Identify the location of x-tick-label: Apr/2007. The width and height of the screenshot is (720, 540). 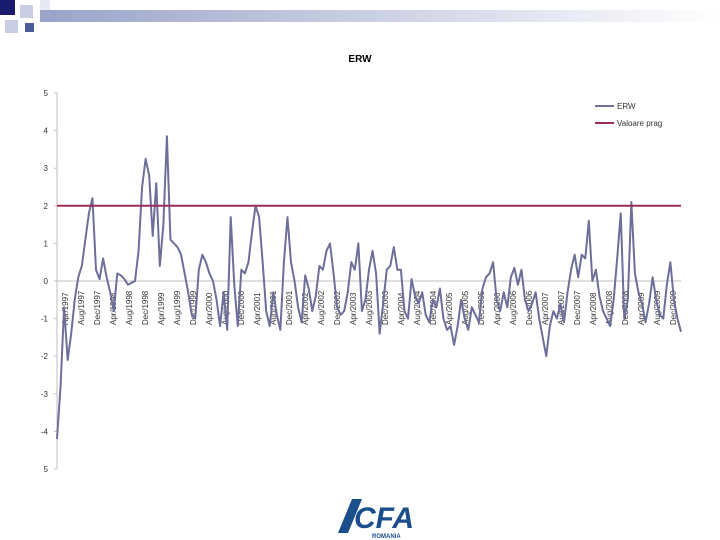
(545, 308).